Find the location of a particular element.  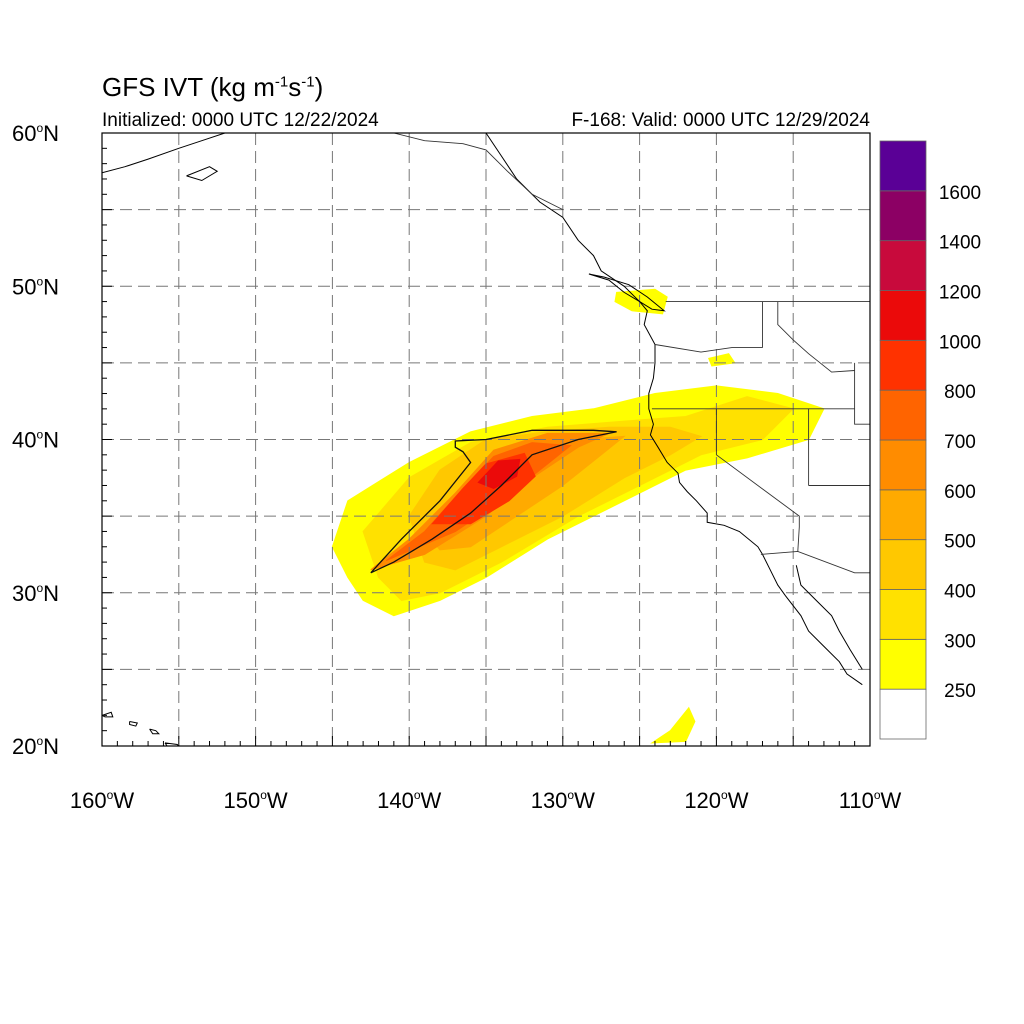

border-ca-nv is located at coordinates (757, 480).